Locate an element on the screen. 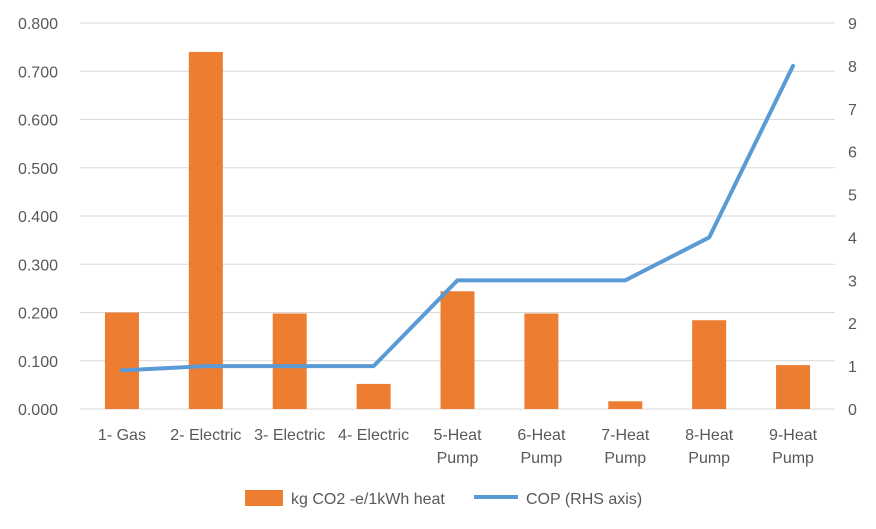 The height and width of the screenshot is (529, 876). left-tick-label: 0.200 is located at coordinates (38, 314).